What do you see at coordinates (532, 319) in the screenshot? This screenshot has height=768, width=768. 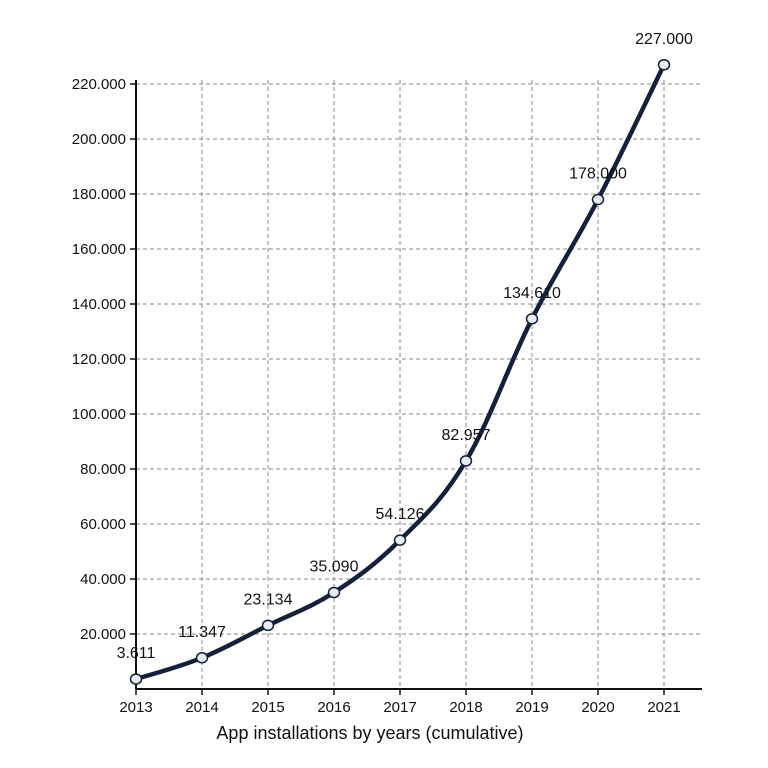 I see `data-point-2019` at bounding box center [532, 319].